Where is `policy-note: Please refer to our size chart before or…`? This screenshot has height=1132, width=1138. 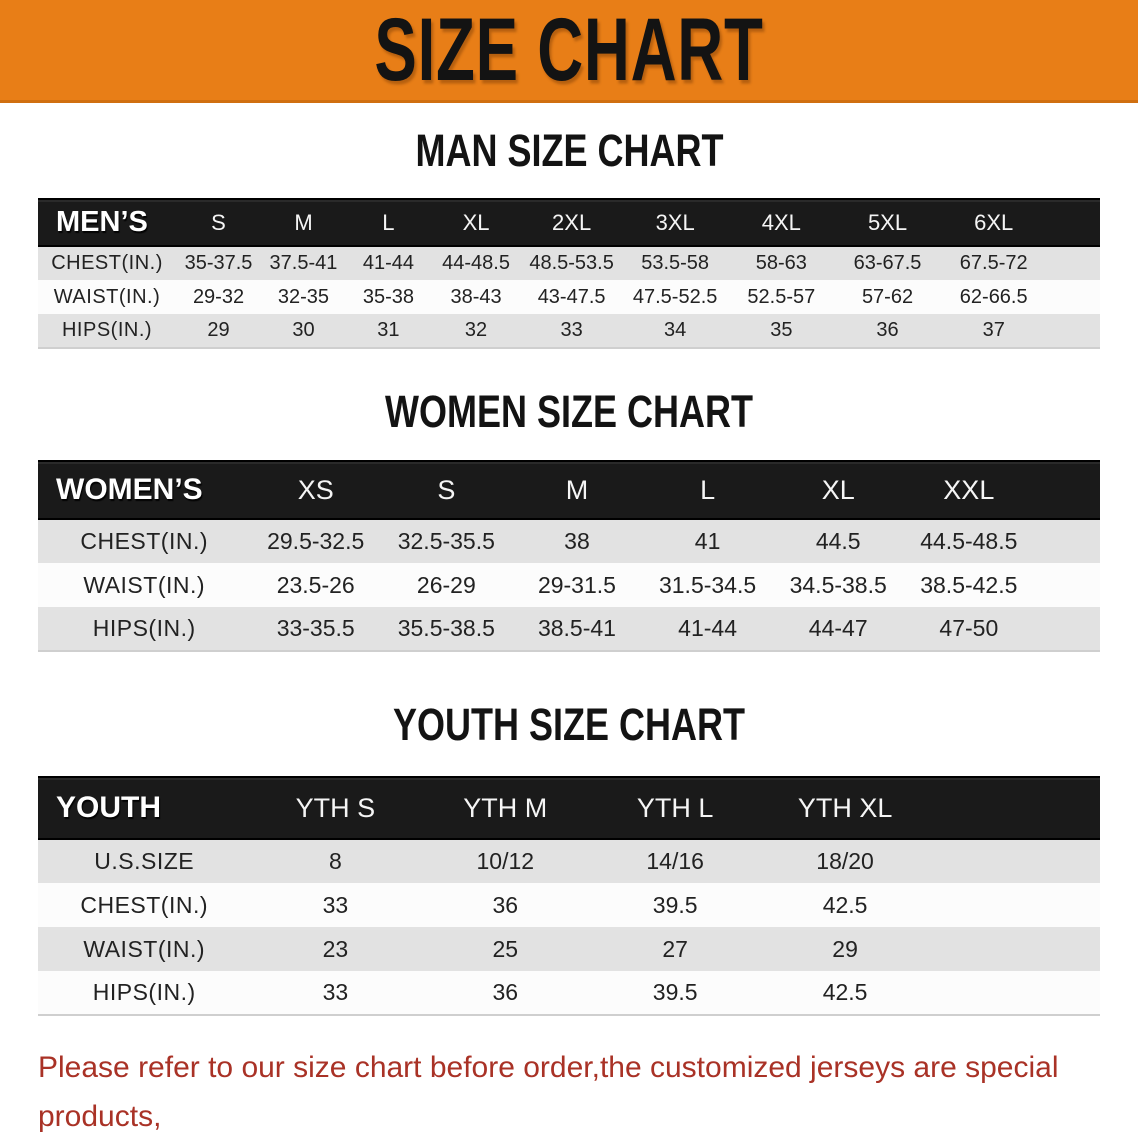
policy-note: Please refer to our size chart before or… is located at coordinates (569, 1087).